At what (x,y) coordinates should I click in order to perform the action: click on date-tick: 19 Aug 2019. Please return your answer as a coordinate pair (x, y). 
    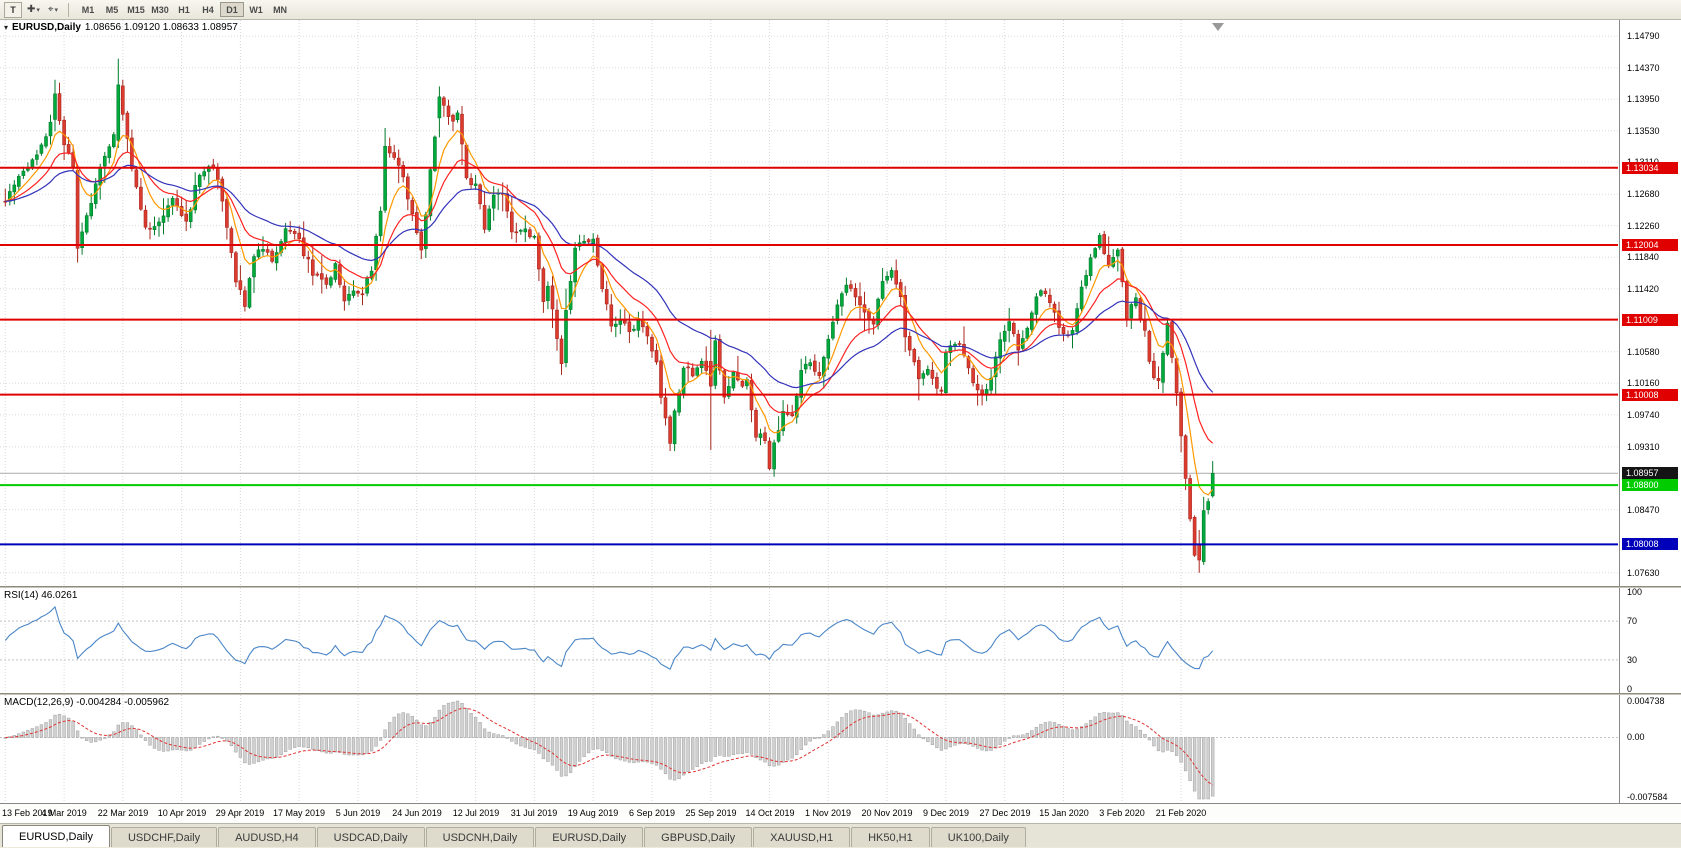
    Looking at the image, I should click on (593, 813).